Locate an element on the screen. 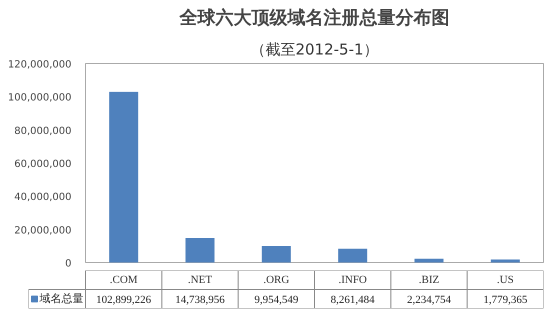 Image resolution: width=555 pixels, height=322 pixels. chart-title: 全球六大顶级域名注册总量分布图 is located at coordinates (314, 18).